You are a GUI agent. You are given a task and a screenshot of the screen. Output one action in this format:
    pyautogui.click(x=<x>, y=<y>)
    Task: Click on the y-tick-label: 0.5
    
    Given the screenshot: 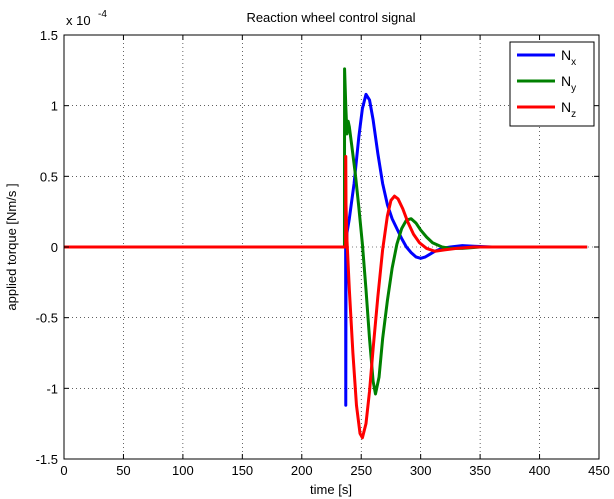 What is the action you would take?
    pyautogui.click(x=49, y=176)
    